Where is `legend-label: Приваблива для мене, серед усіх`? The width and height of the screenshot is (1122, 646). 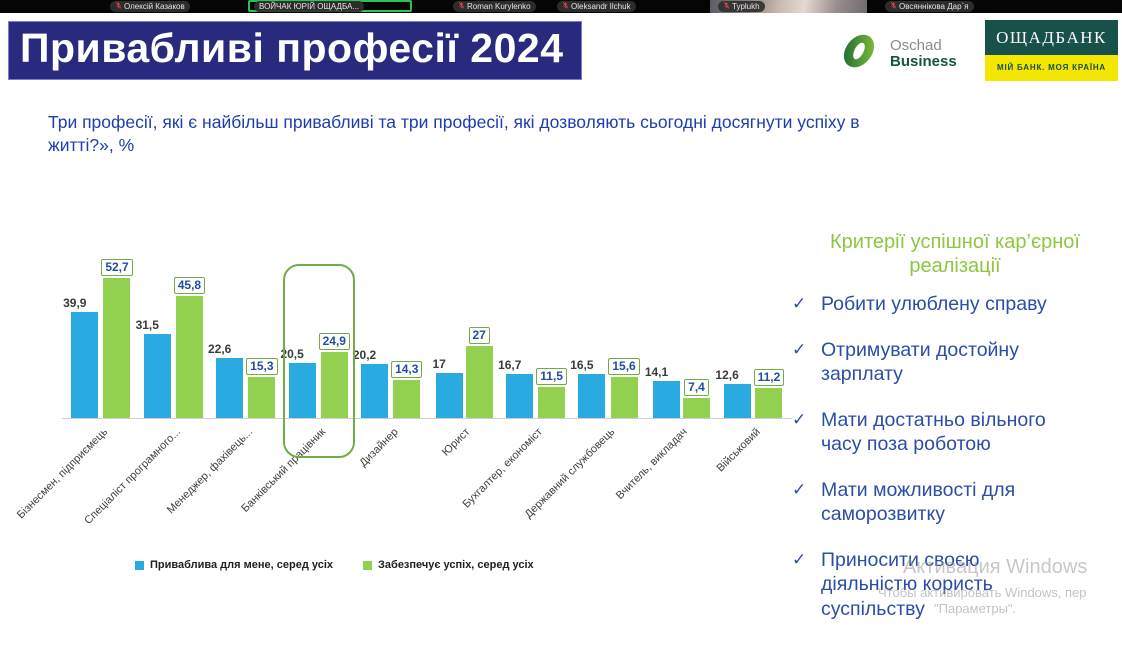 legend-label: Приваблива для мене, серед усіх is located at coordinates (242, 565).